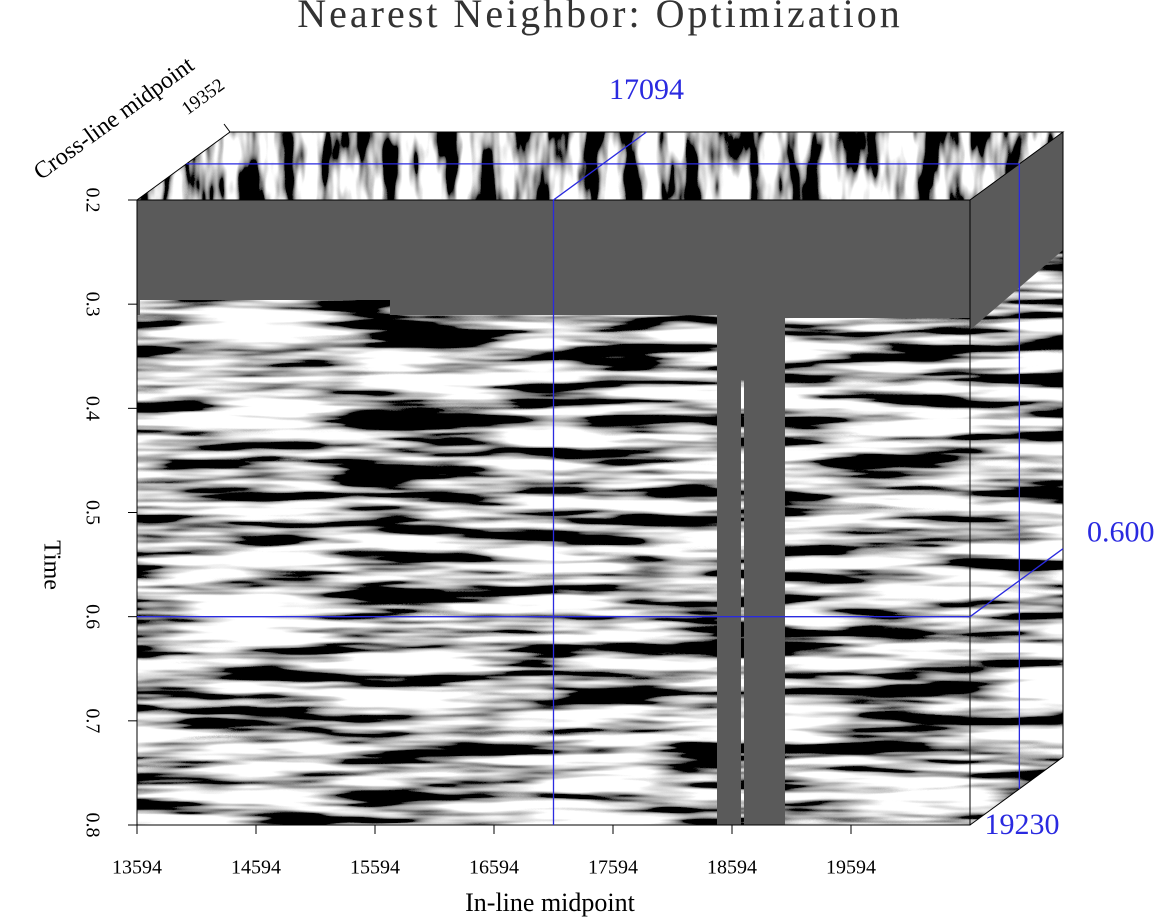 Image resolution: width=1169 pixels, height=924 pixels. Describe the element at coordinates (1022, 824) in the screenshot. I see `z-slice-label: 19230` at that location.